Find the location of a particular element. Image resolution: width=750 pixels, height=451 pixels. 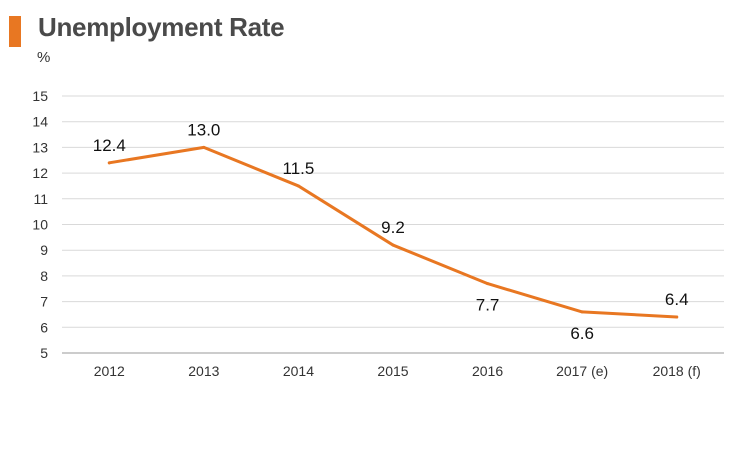

chart-title: Unemployment Rate is located at coordinates (161, 27).